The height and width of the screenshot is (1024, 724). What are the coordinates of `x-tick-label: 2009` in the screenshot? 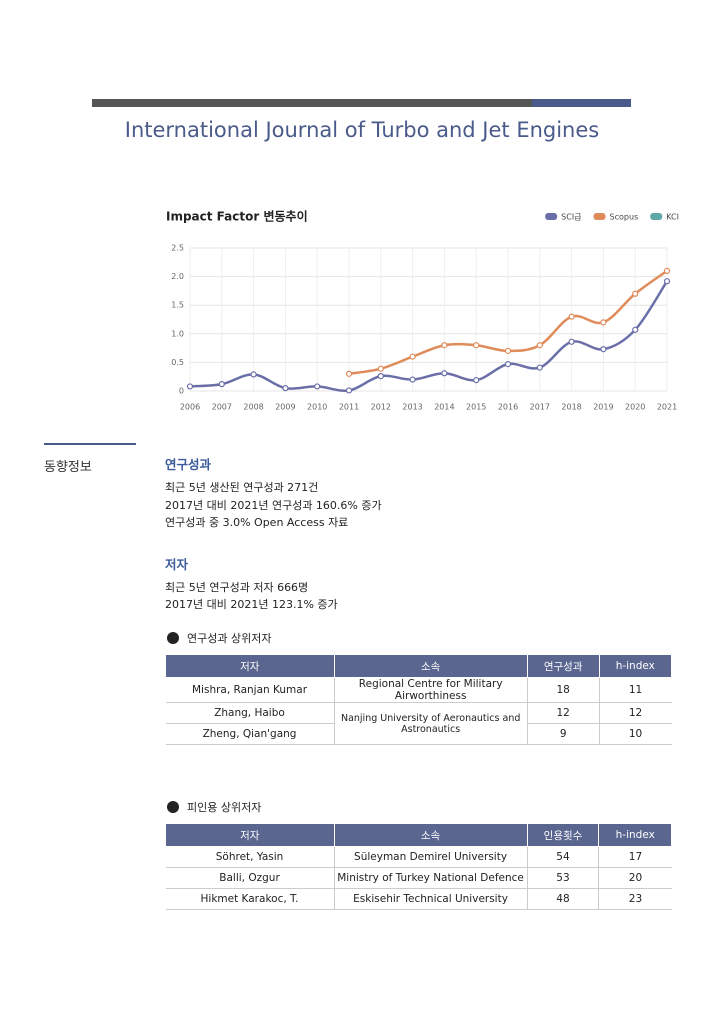 It's located at (285, 407).